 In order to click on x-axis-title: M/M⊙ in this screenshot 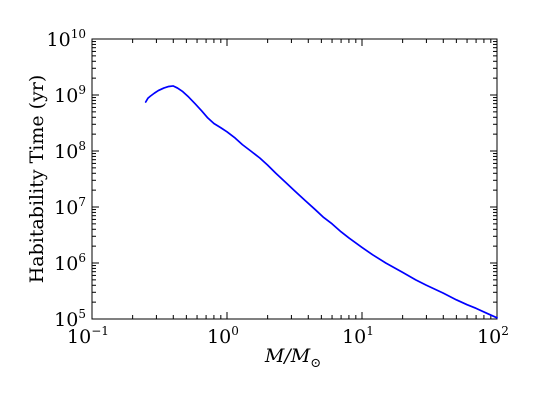, I will do `click(292, 358)`.